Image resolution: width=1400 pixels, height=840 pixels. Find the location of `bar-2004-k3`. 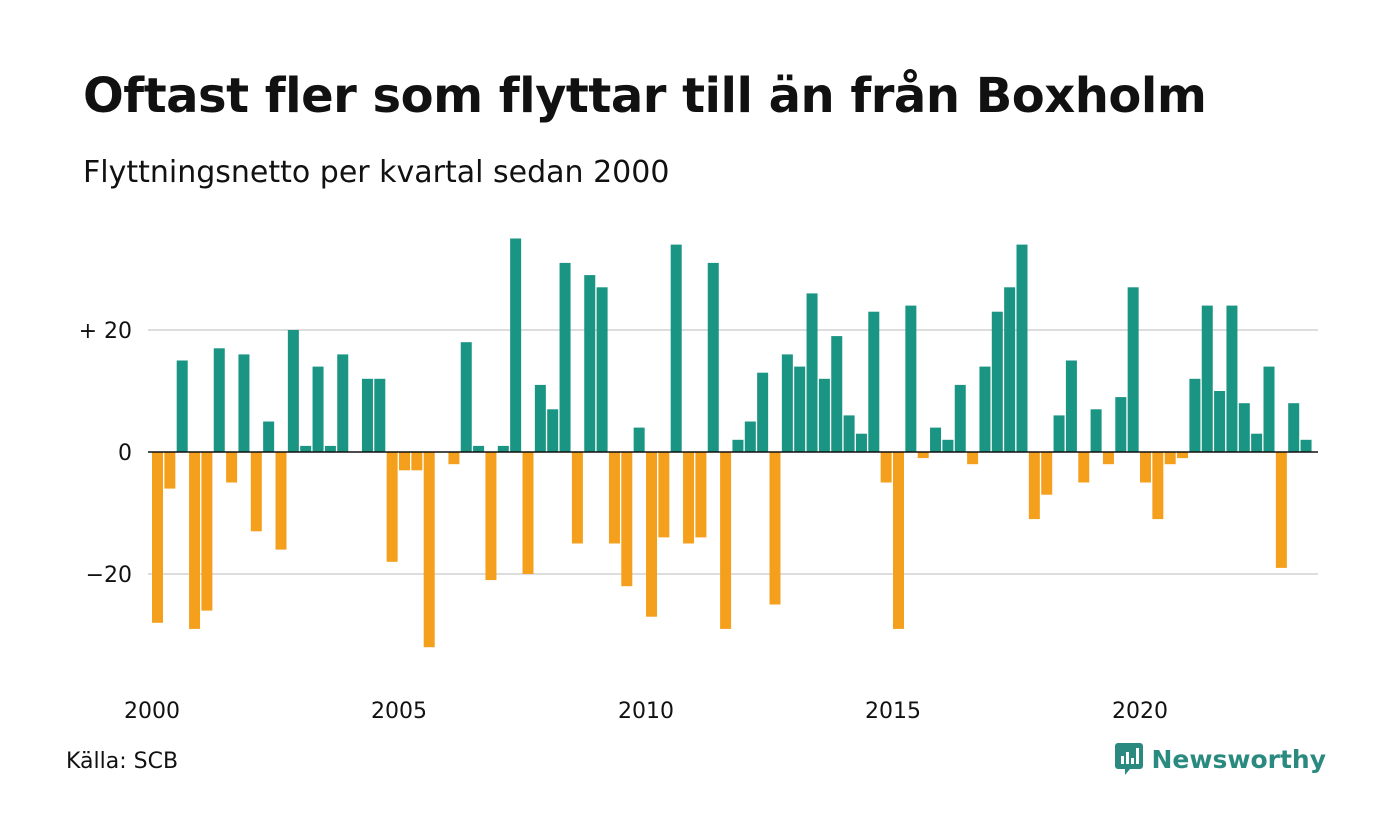

bar-2004-k3 is located at coordinates (380, 415).